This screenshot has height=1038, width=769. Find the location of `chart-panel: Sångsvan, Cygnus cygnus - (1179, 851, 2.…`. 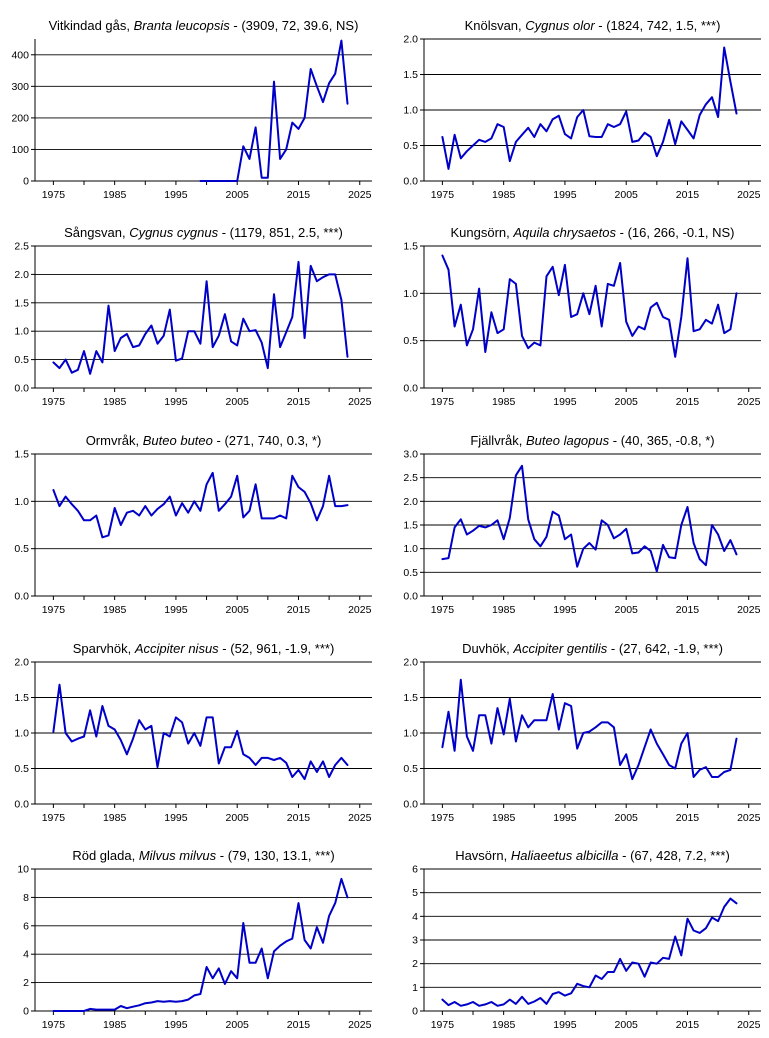

chart-panel: Sångsvan, Cygnus cygnus - (1179, 851, 2.… is located at coordinates (193, 316).